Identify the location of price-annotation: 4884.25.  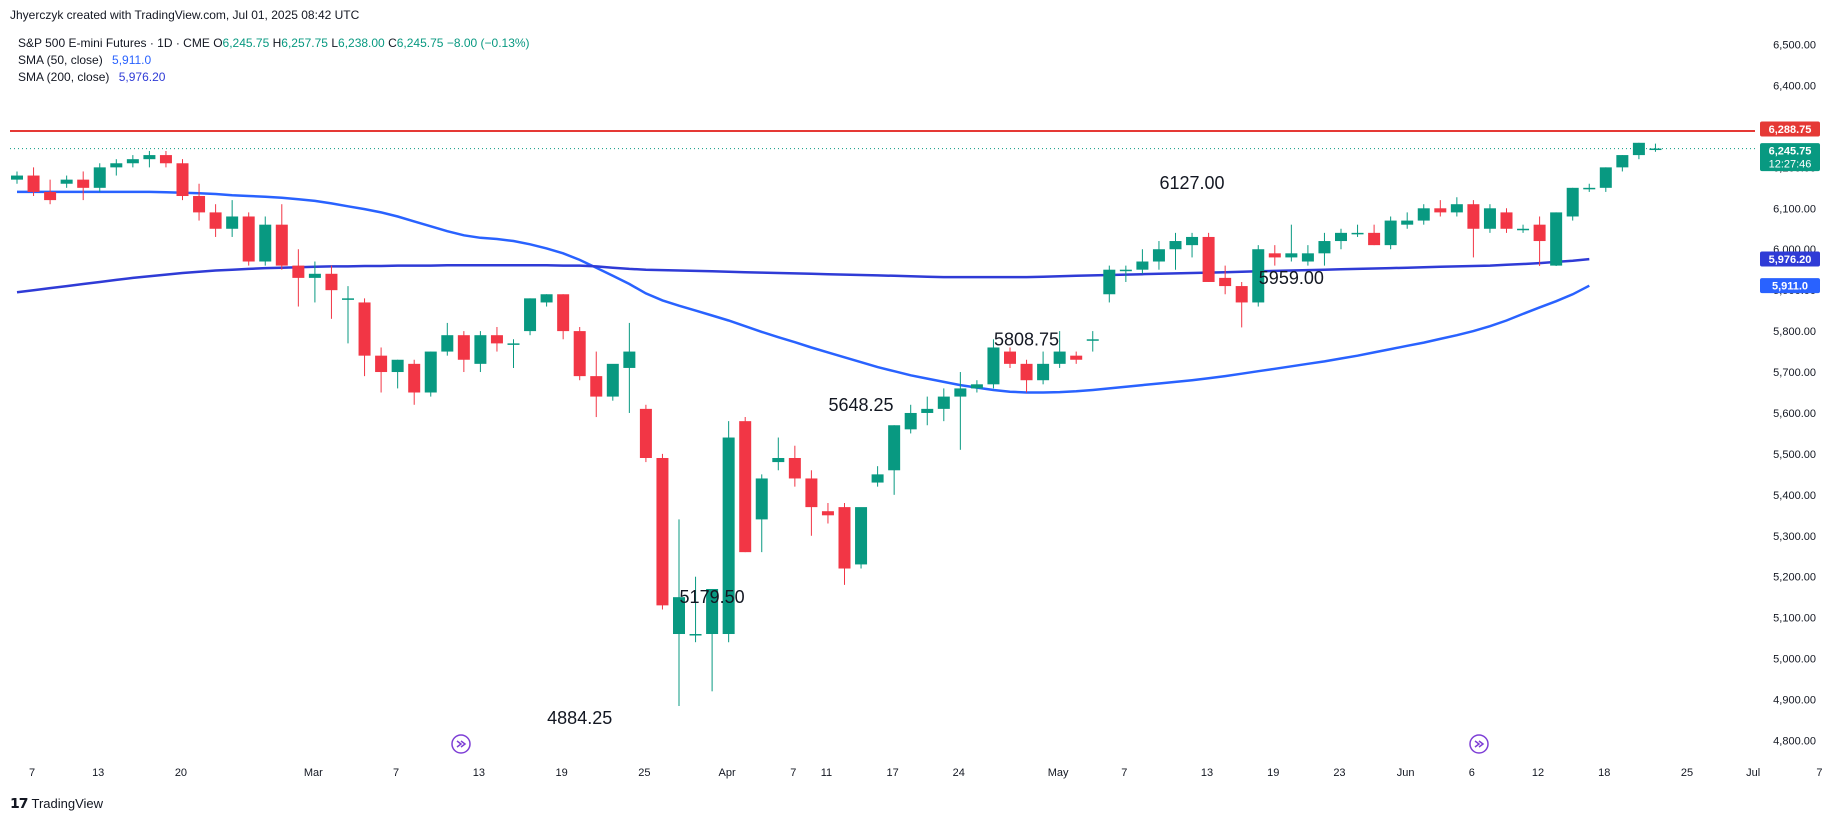
(579, 718).